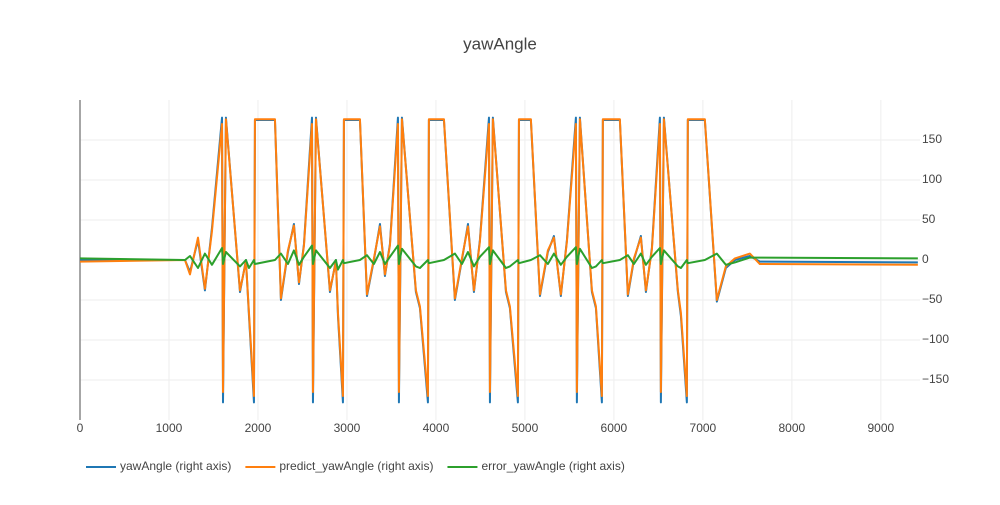  I want to click on y-tick-label: 100, so click(932, 179).